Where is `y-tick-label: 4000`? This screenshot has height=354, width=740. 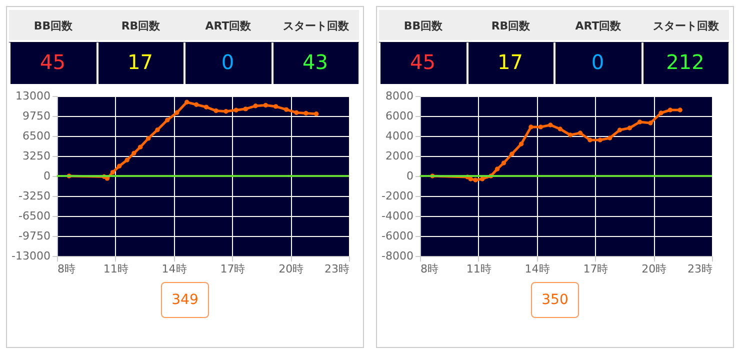
y-tick-label: 4000 is located at coordinates (400, 136).